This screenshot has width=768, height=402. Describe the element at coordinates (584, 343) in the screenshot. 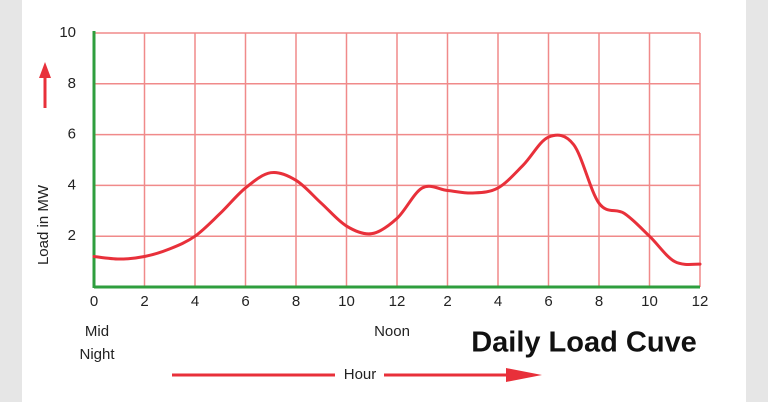

I see `chart-title: Daily Load Cuve` at that location.